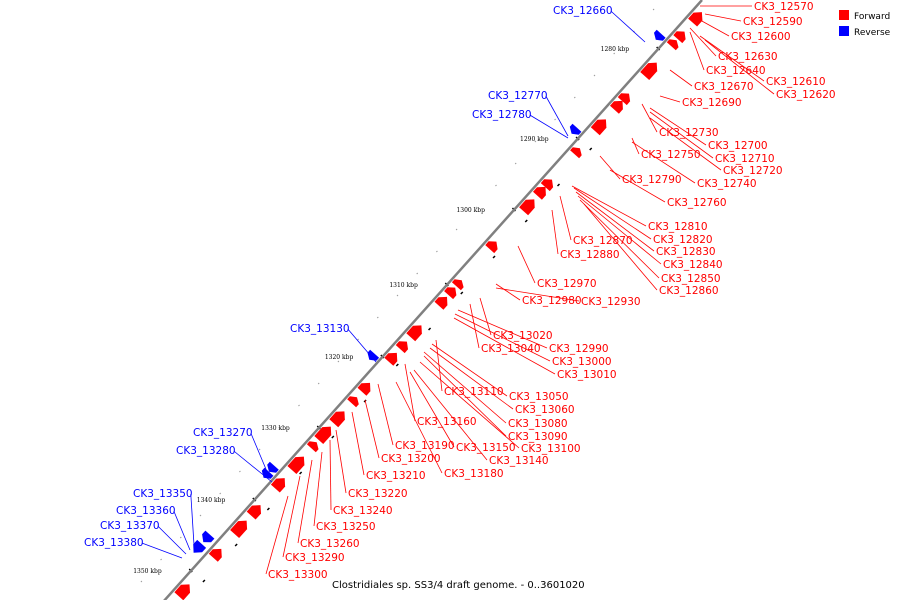 This screenshot has width=900, height=600. Describe the element at coordinates (590, 255) in the screenshot. I see `gene-label-forward: CK3_12880` at that location.